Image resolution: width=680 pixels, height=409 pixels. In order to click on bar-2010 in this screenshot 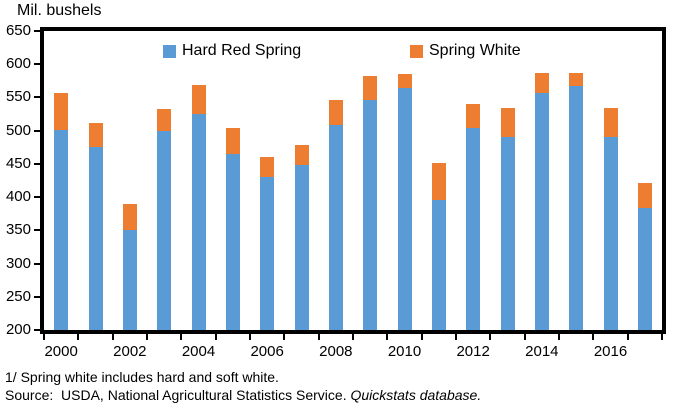, I will do `click(404, 201)`.